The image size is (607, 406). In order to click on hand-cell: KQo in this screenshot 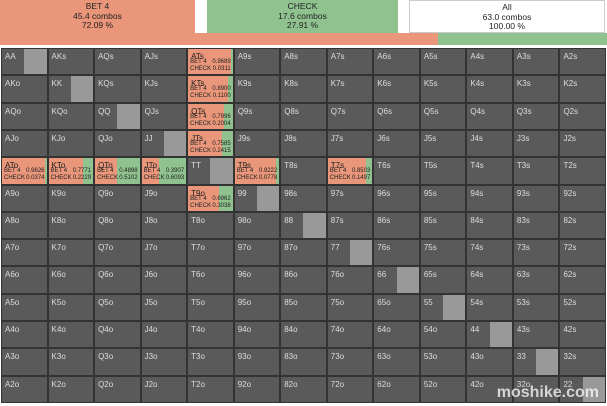, I will do `click(71, 116)`.